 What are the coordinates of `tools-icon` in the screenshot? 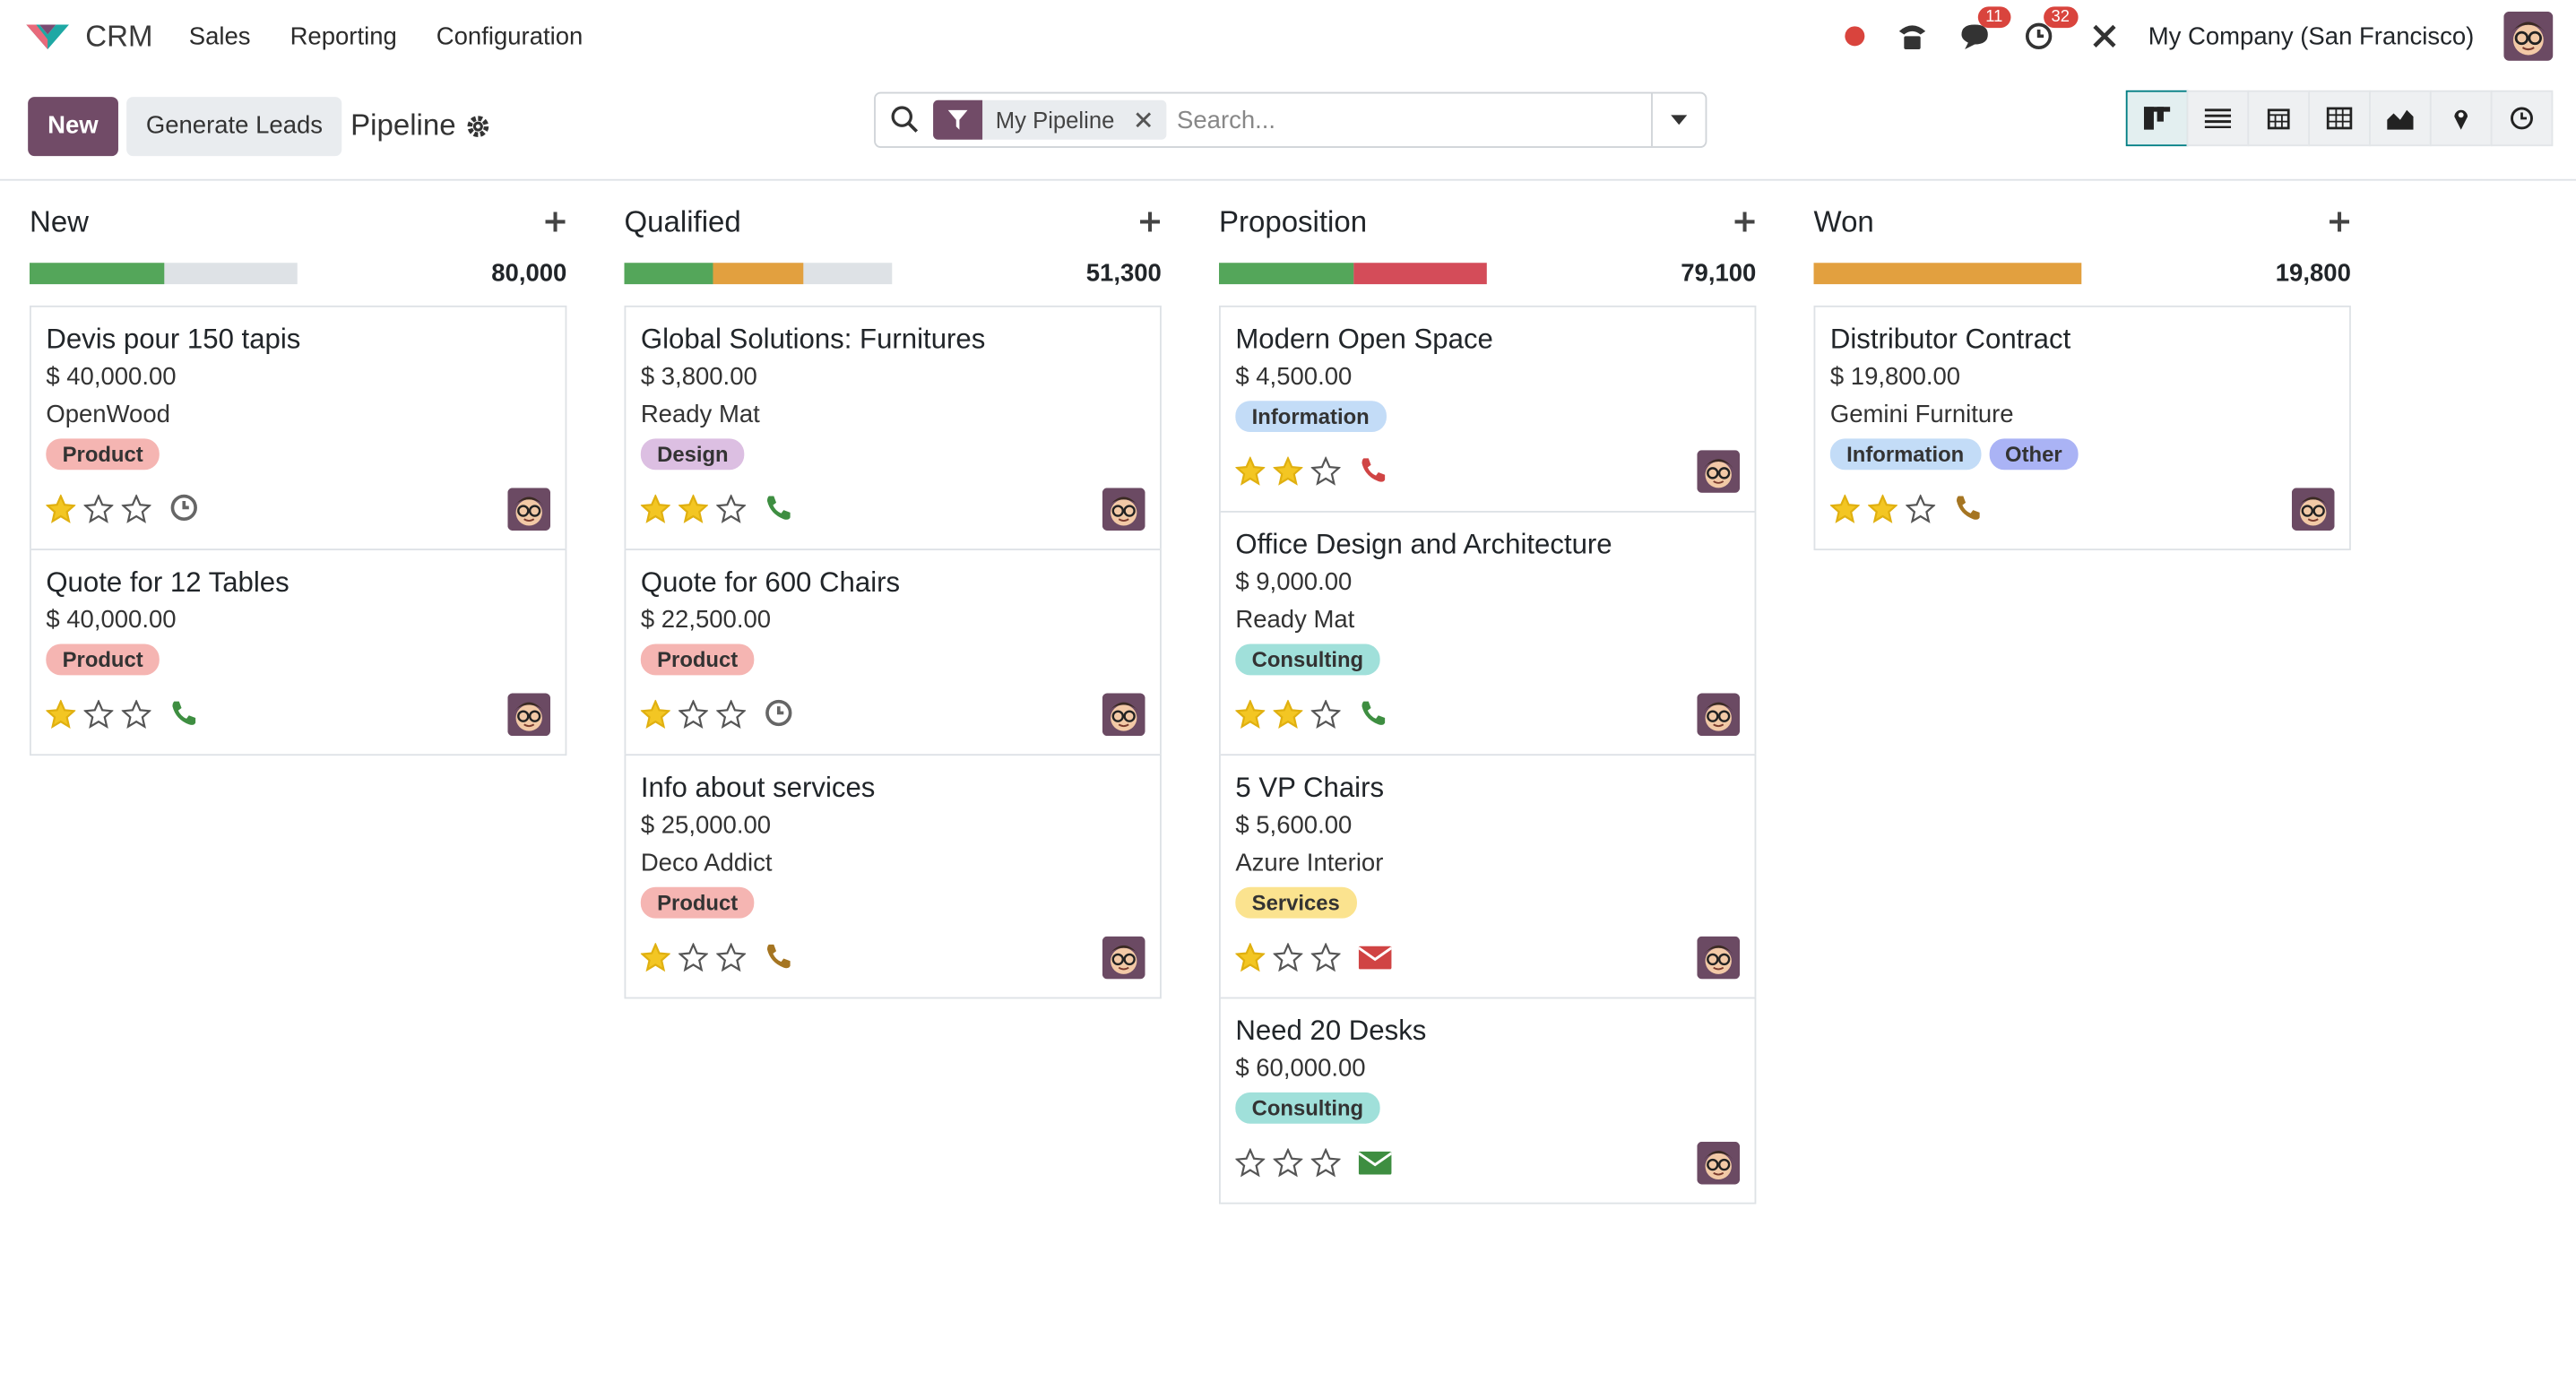 It's located at (2104, 36).